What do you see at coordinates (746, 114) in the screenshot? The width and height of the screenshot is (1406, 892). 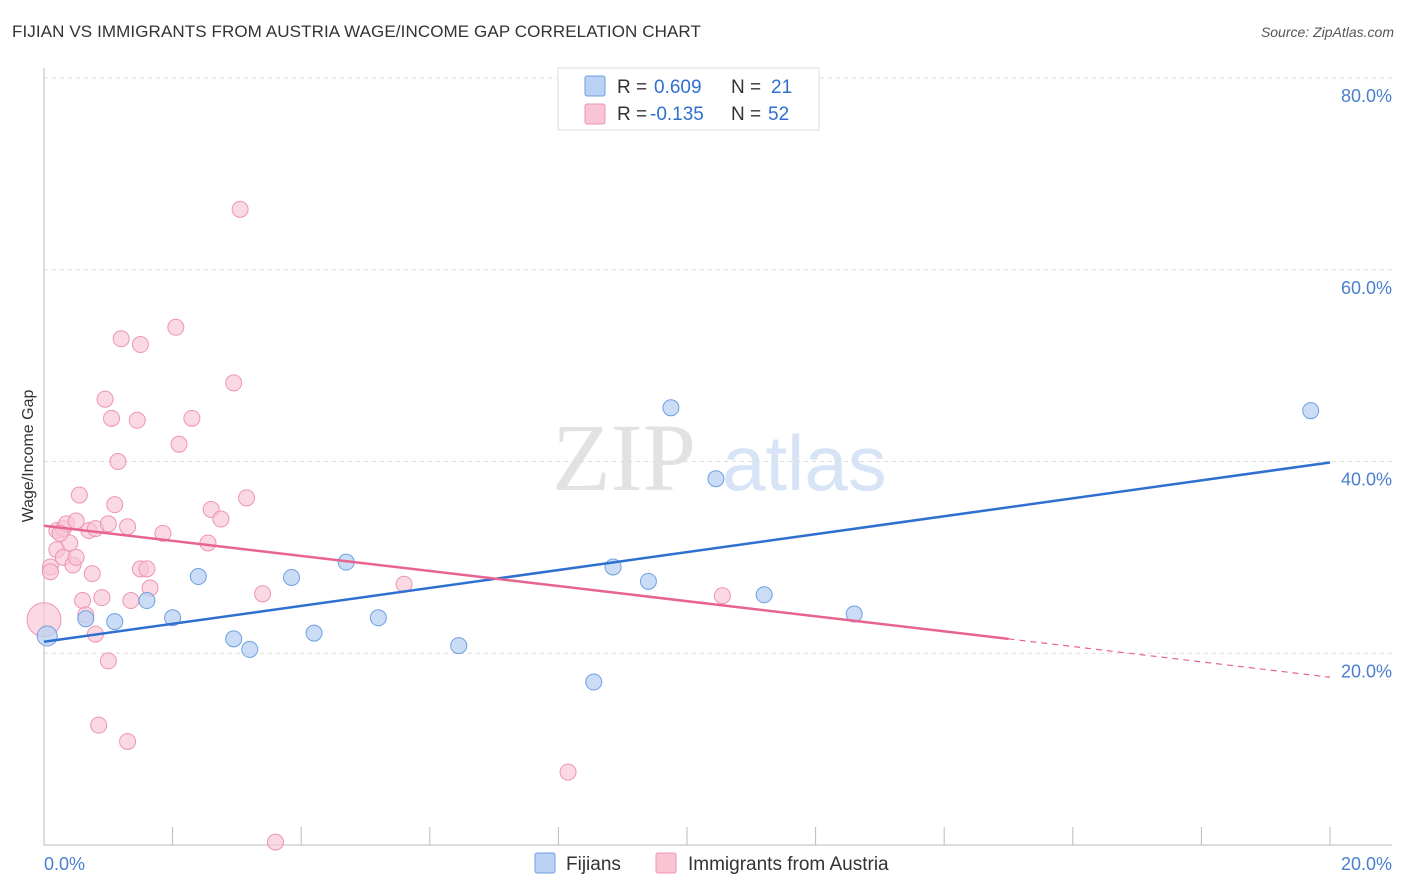 I see `legend-n-label-2: N =` at bounding box center [746, 114].